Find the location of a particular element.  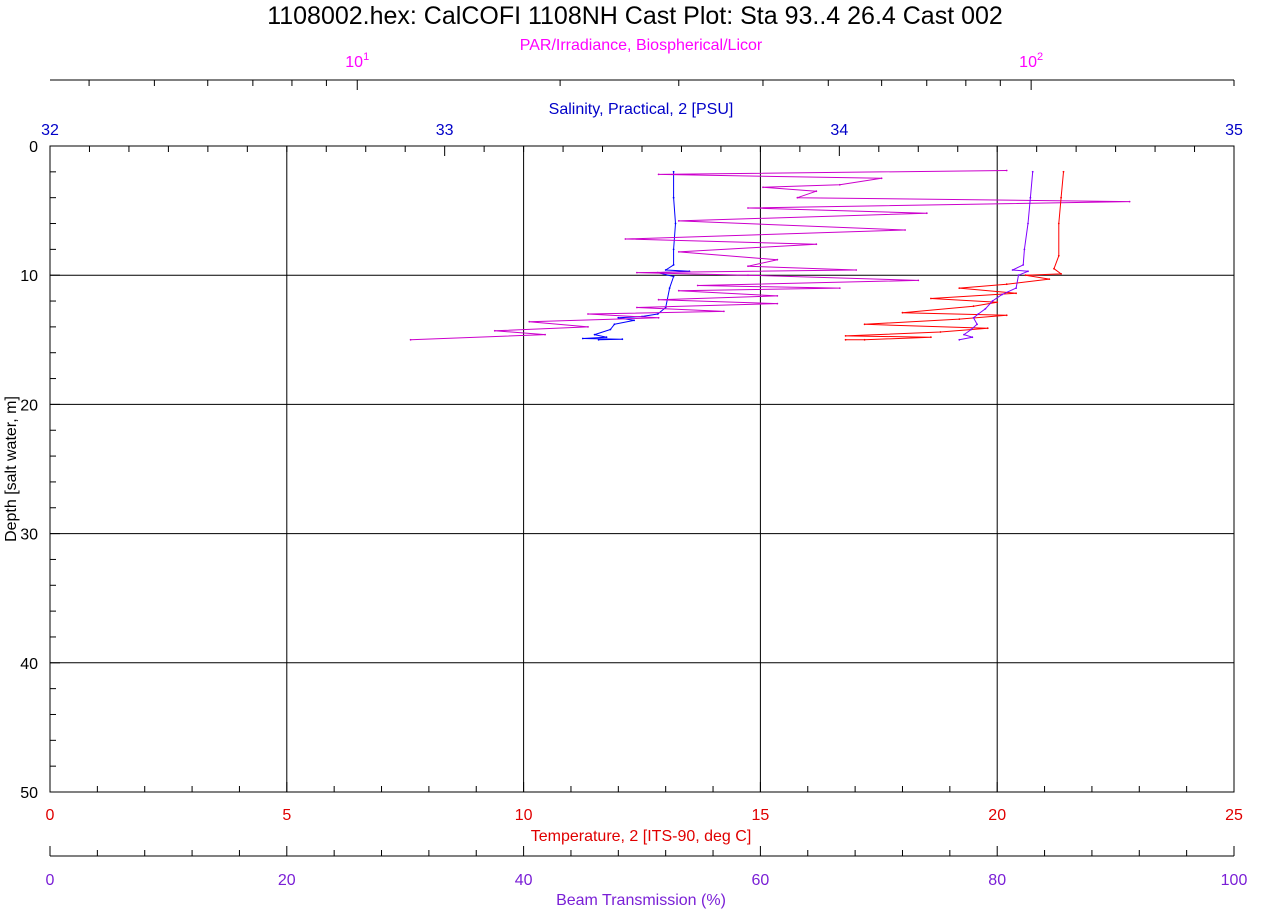

beam-tick-label: 100 is located at coordinates (1234, 880).